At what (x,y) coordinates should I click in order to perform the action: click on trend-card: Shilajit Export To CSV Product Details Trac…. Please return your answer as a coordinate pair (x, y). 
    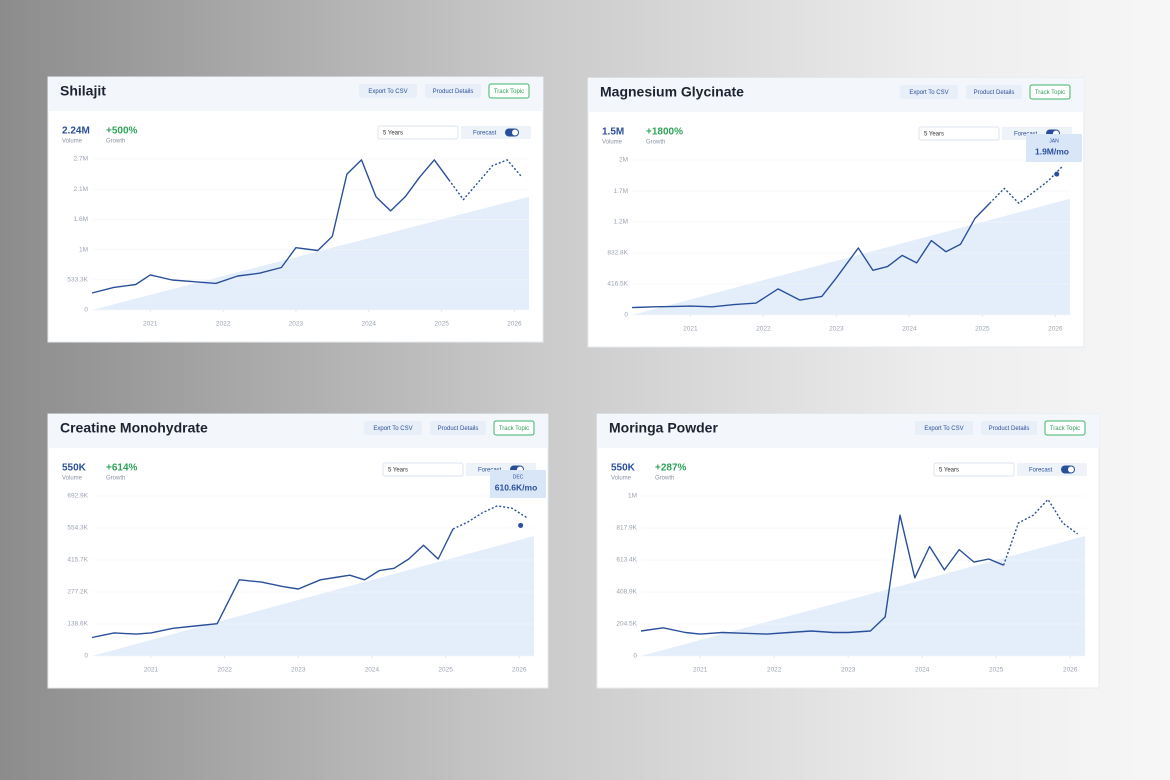
    Looking at the image, I should click on (295, 209).